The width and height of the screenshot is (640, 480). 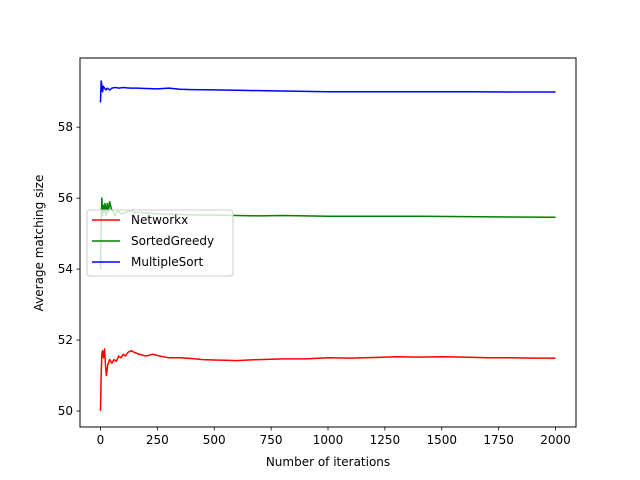 I want to click on legend-items: Networkx SortedGreedy MultipleSort, so click(x=153, y=241).